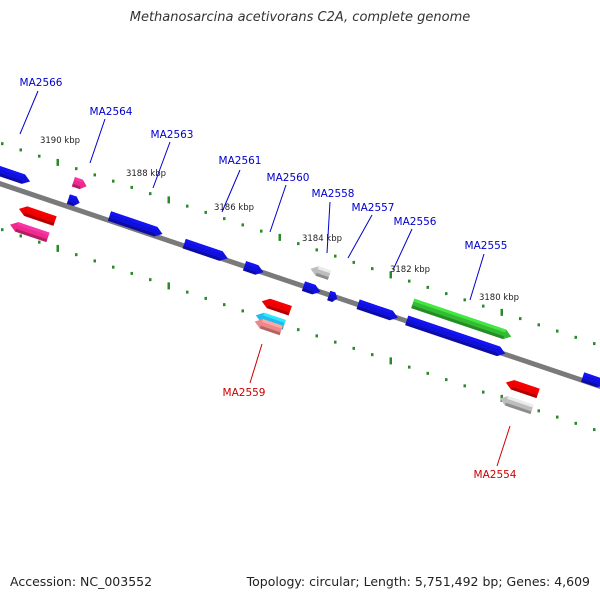 The width and height of the screenshot is (600, 600). What do you see at coordinates (410, 270) in the screenshot?
I see `scale-label: 3182 kbp` at bounding box center [410, 270].